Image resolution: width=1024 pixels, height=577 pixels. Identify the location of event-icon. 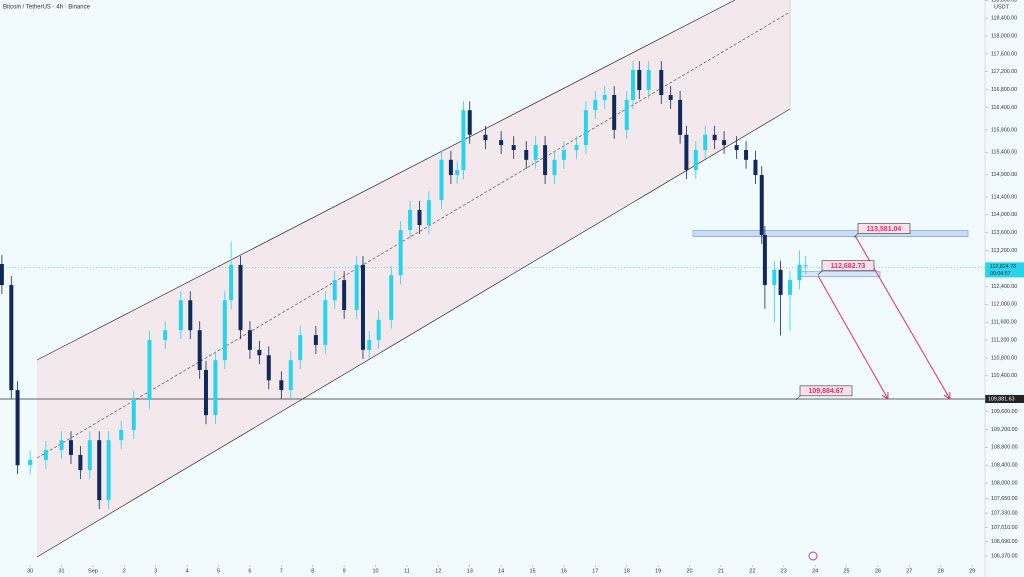
(813, 556).